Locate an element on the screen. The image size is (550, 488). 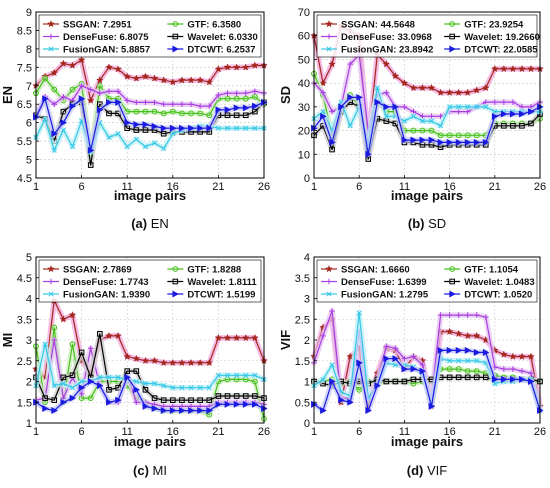
y-tick-label: 10 is located at coordinates (304, 155).